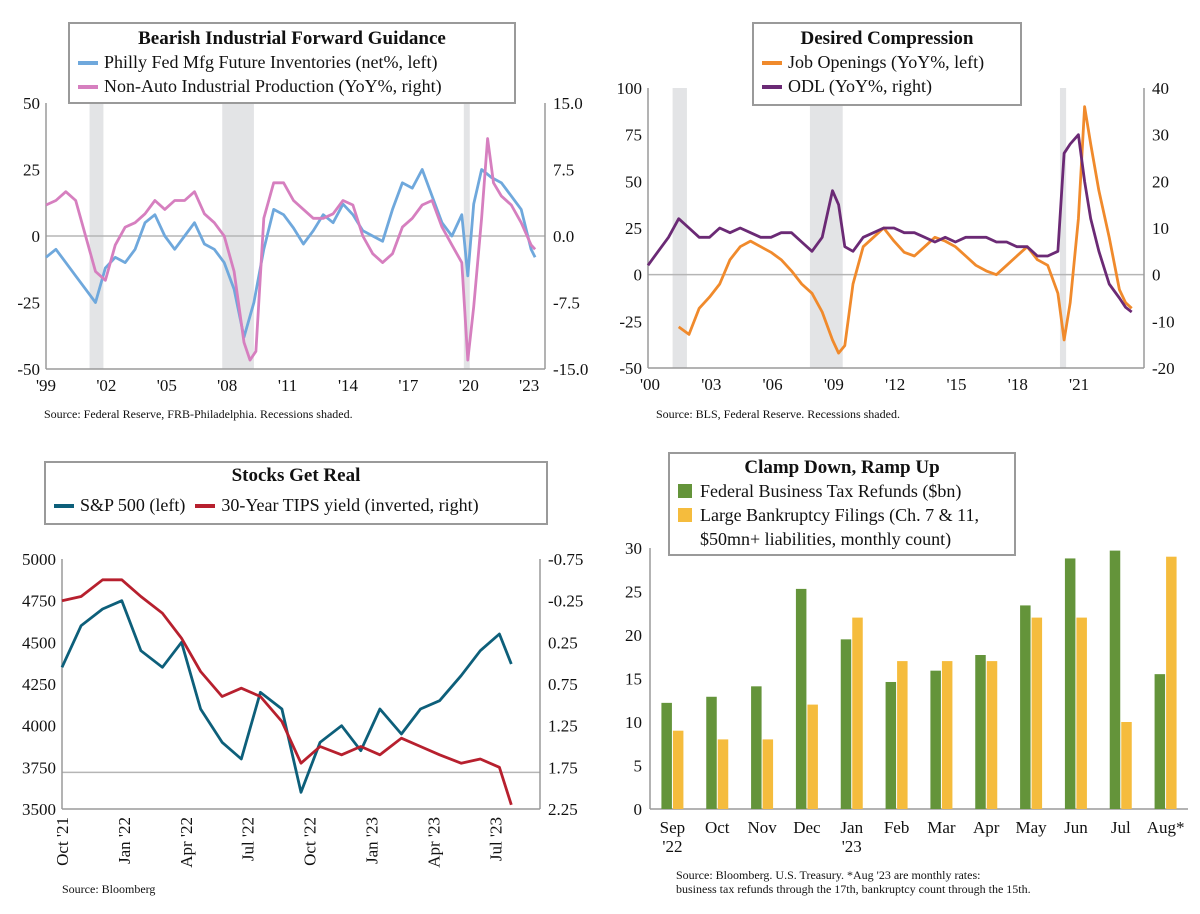 This screenshot has height=914, width=1200. I want to click on y-tick-label: 20, so click(633, 635).